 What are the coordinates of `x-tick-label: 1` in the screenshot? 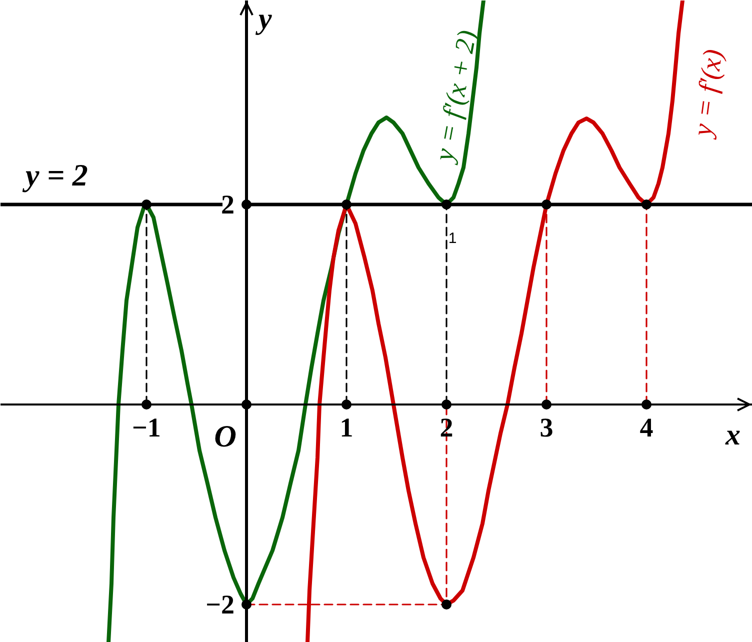 It's located at (347, 427).